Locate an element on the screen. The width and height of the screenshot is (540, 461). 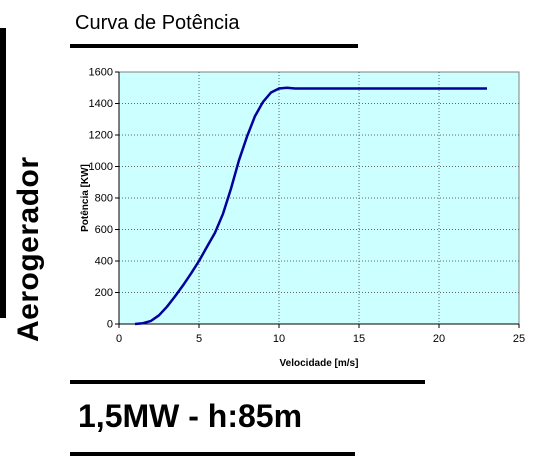
y-tick-label: 0 is located at coordinates (110, 325).